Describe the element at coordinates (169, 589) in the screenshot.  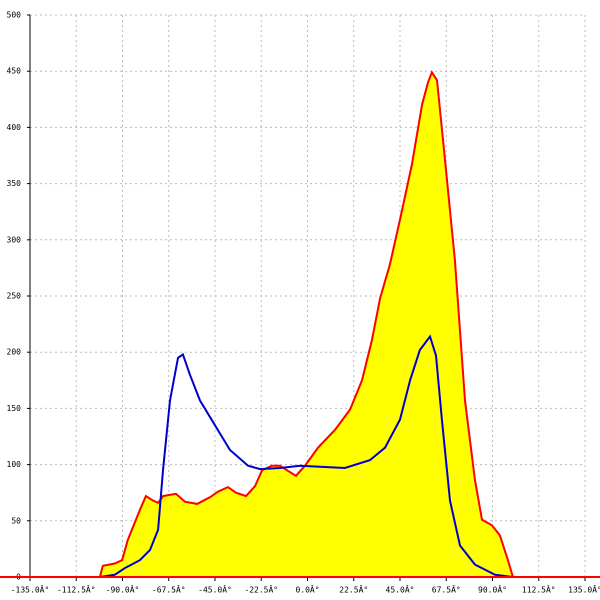
I see `x-tick-label: -67.5Â°` at that location.